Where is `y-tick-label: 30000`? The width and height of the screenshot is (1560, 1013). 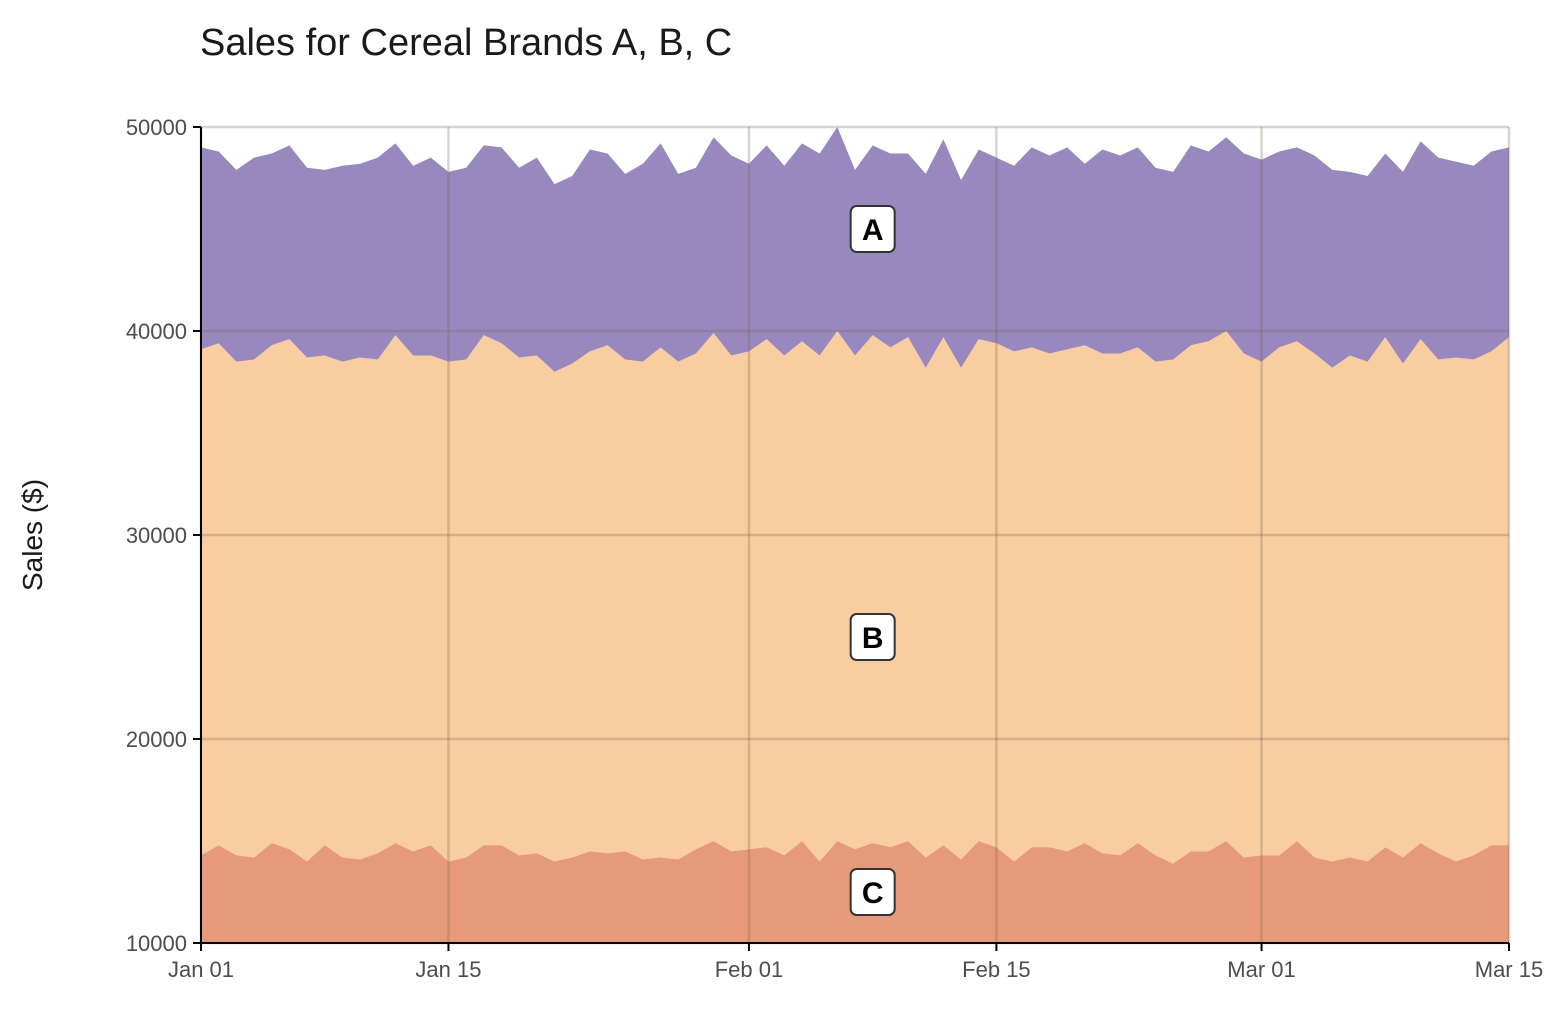
y-tick-label: 30000 is located at coordinates (156, 535).